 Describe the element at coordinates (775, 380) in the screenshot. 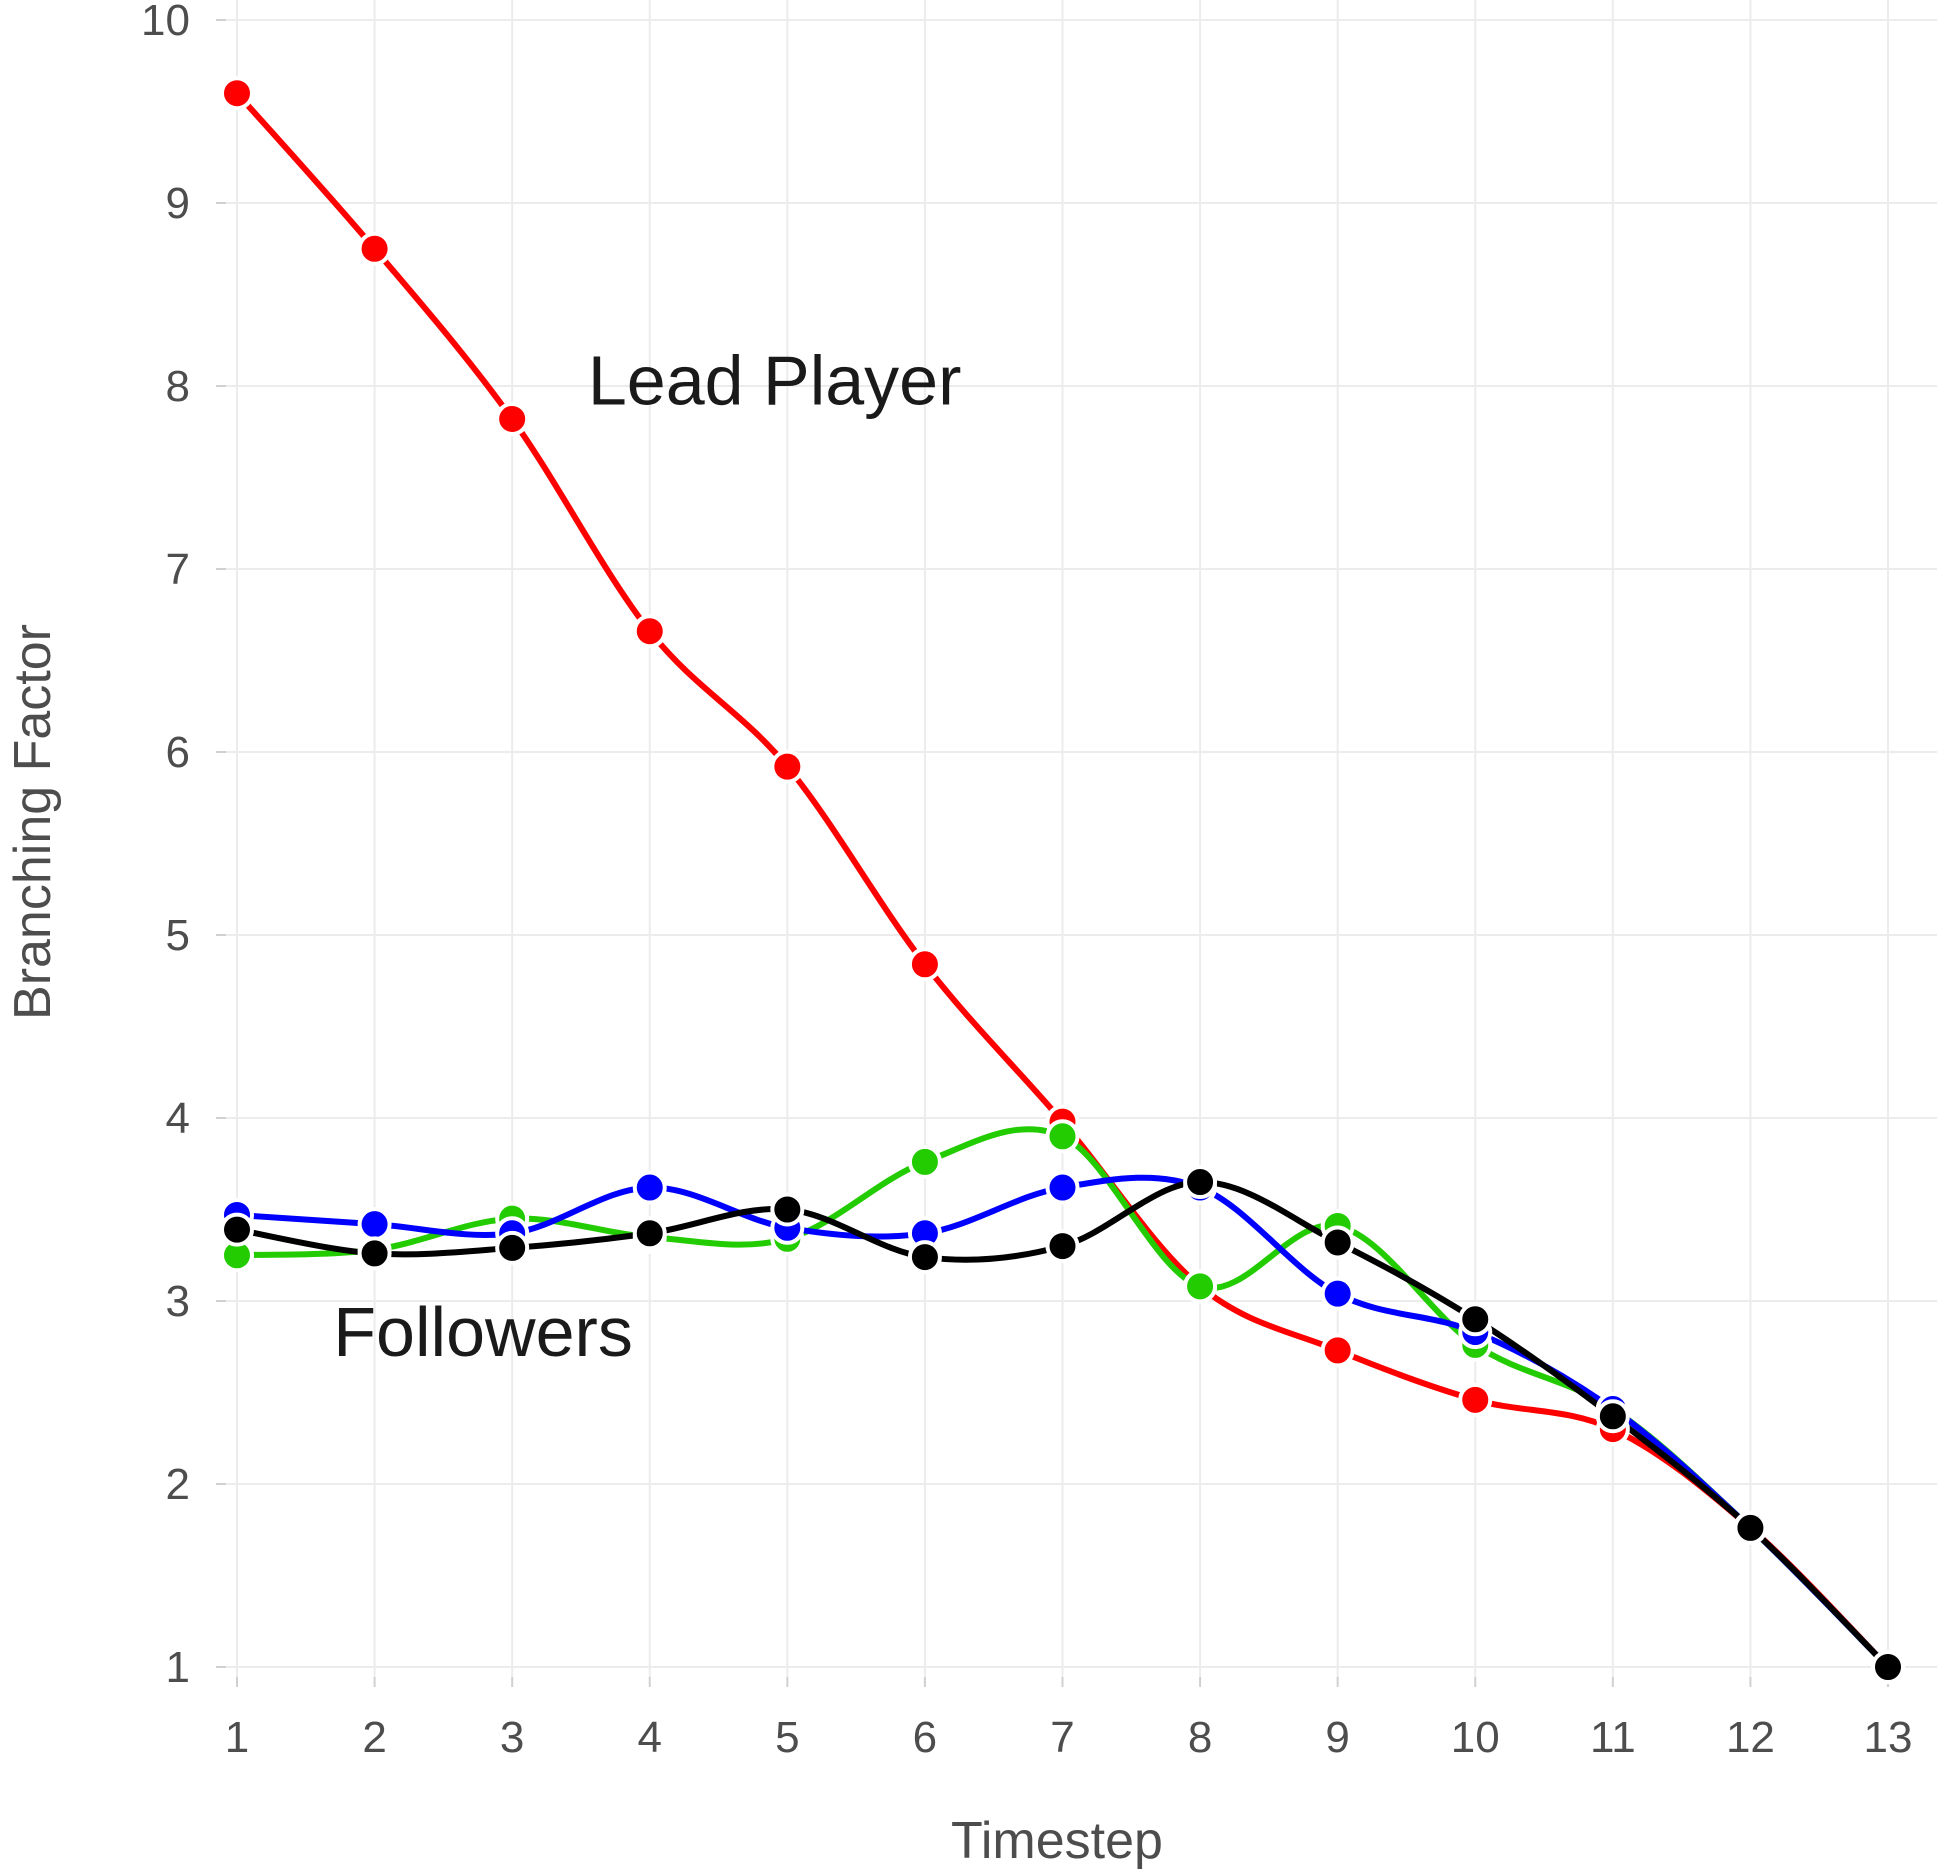

I see `annotation-label: Lead Player` at that location.